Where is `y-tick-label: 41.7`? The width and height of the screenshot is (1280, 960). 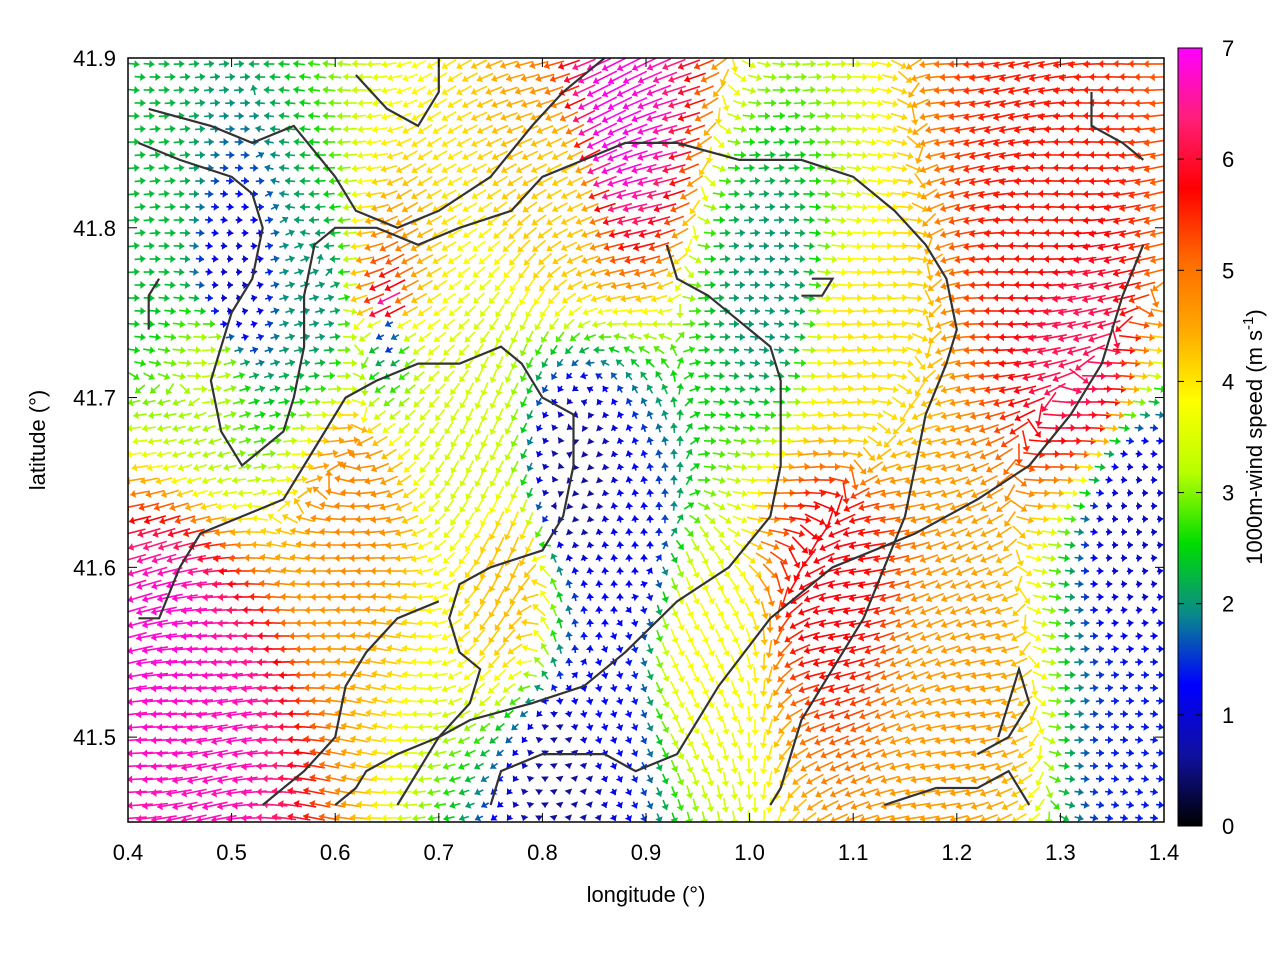
y-tick-label: 41.7 is located at coordinates (94, 398).